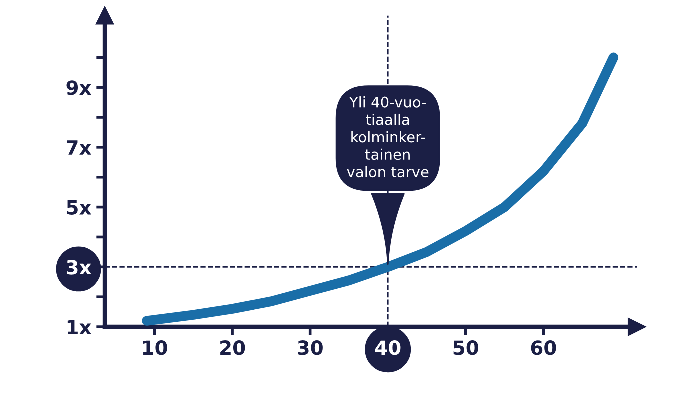 This screenshot has width=700, height=394. Describe the element at coordinates (80, 327) in the screenshot. I see `y-tick-label: 1x` at that location.